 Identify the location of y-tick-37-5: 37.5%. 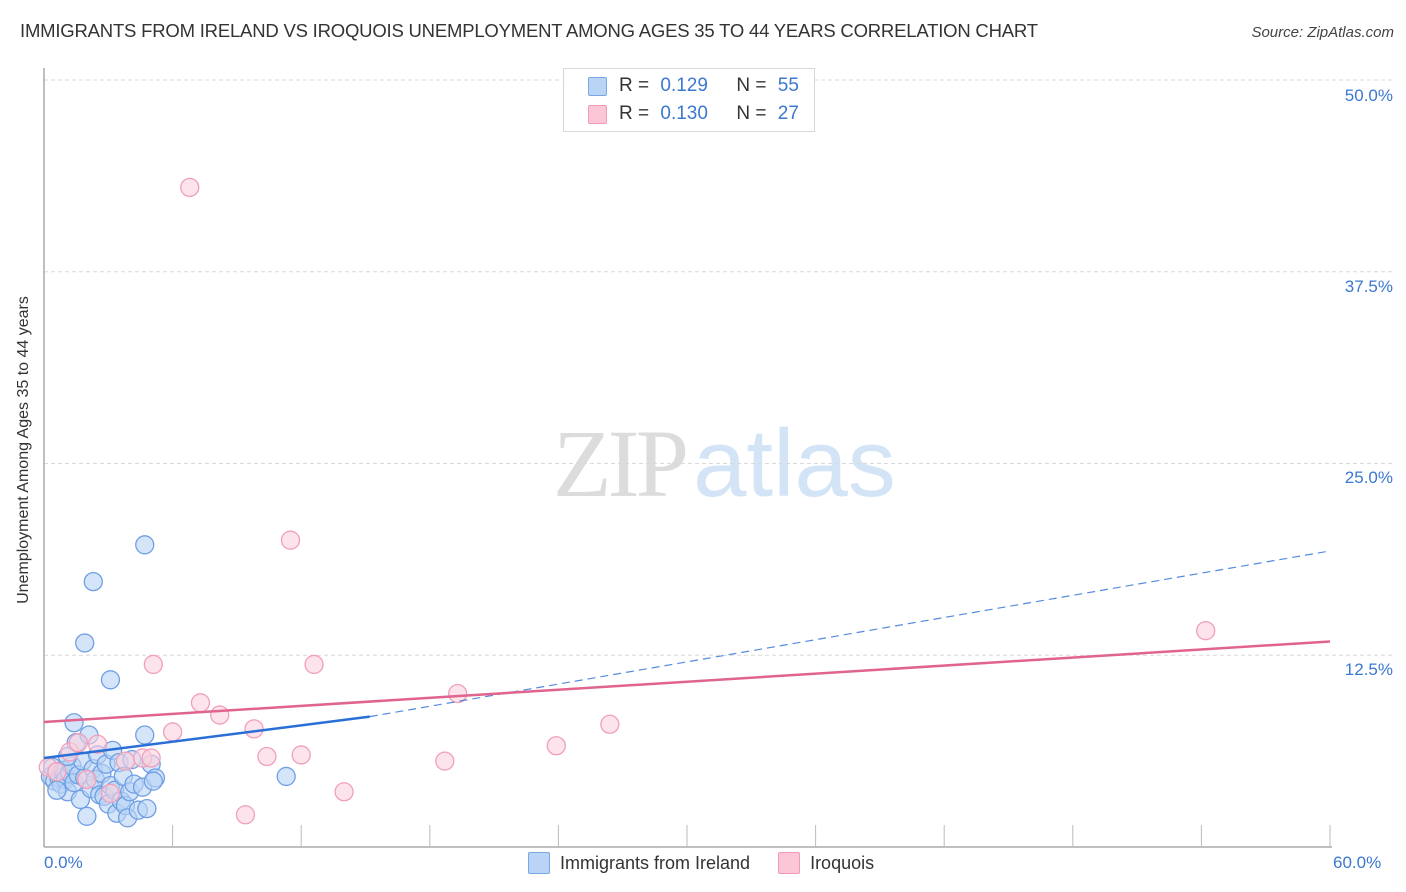
(1368, 286).